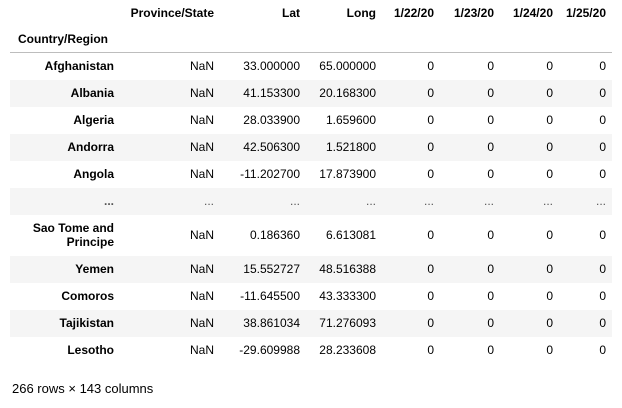  Describe the element at coordinates (311, 147) in the screenshot. I see `table-row: Andorra NaN 42.506300 1.521800 0 0 0 0` at that location.